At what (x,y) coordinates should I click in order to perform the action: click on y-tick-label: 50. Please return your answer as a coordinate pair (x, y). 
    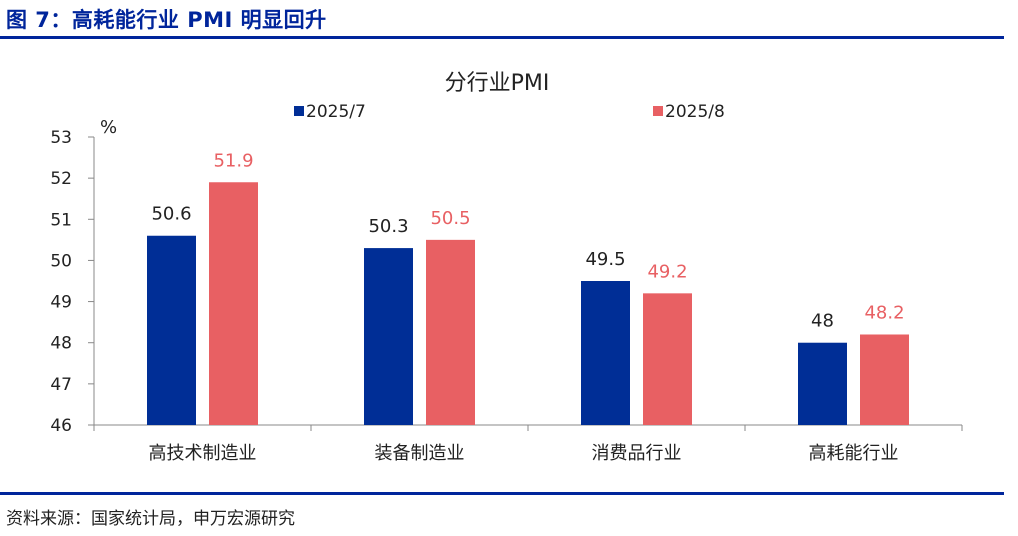
    Looking at the image, I should click on (61, 261).